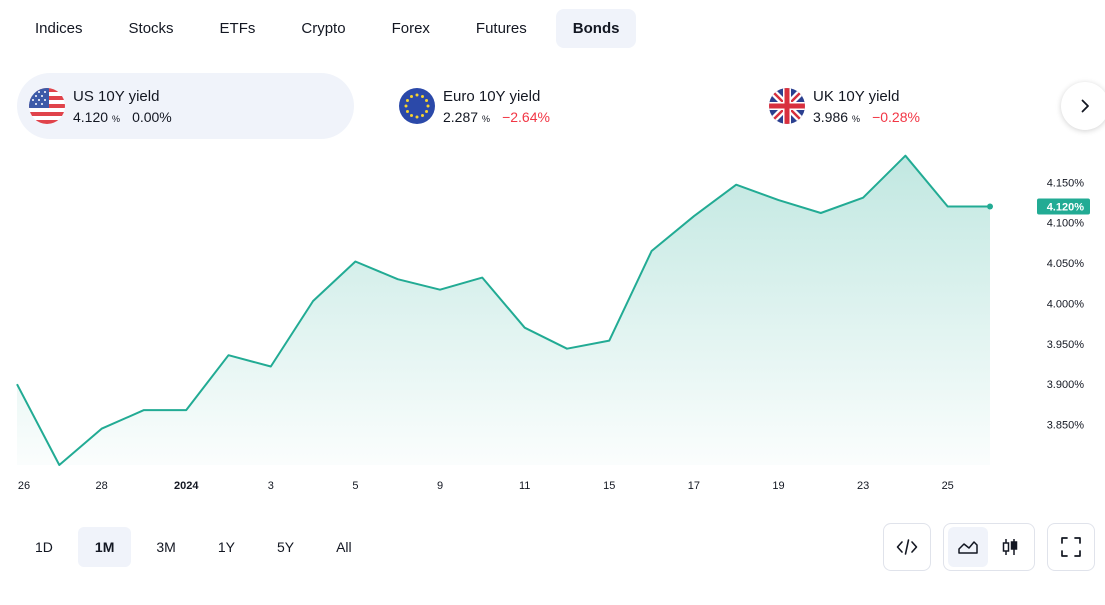 The height and width of the screenshot is (605, 1105). Describe the element at coordinates (863, 486) in the screenshot. I see `x-tick-label: 23` at that location.